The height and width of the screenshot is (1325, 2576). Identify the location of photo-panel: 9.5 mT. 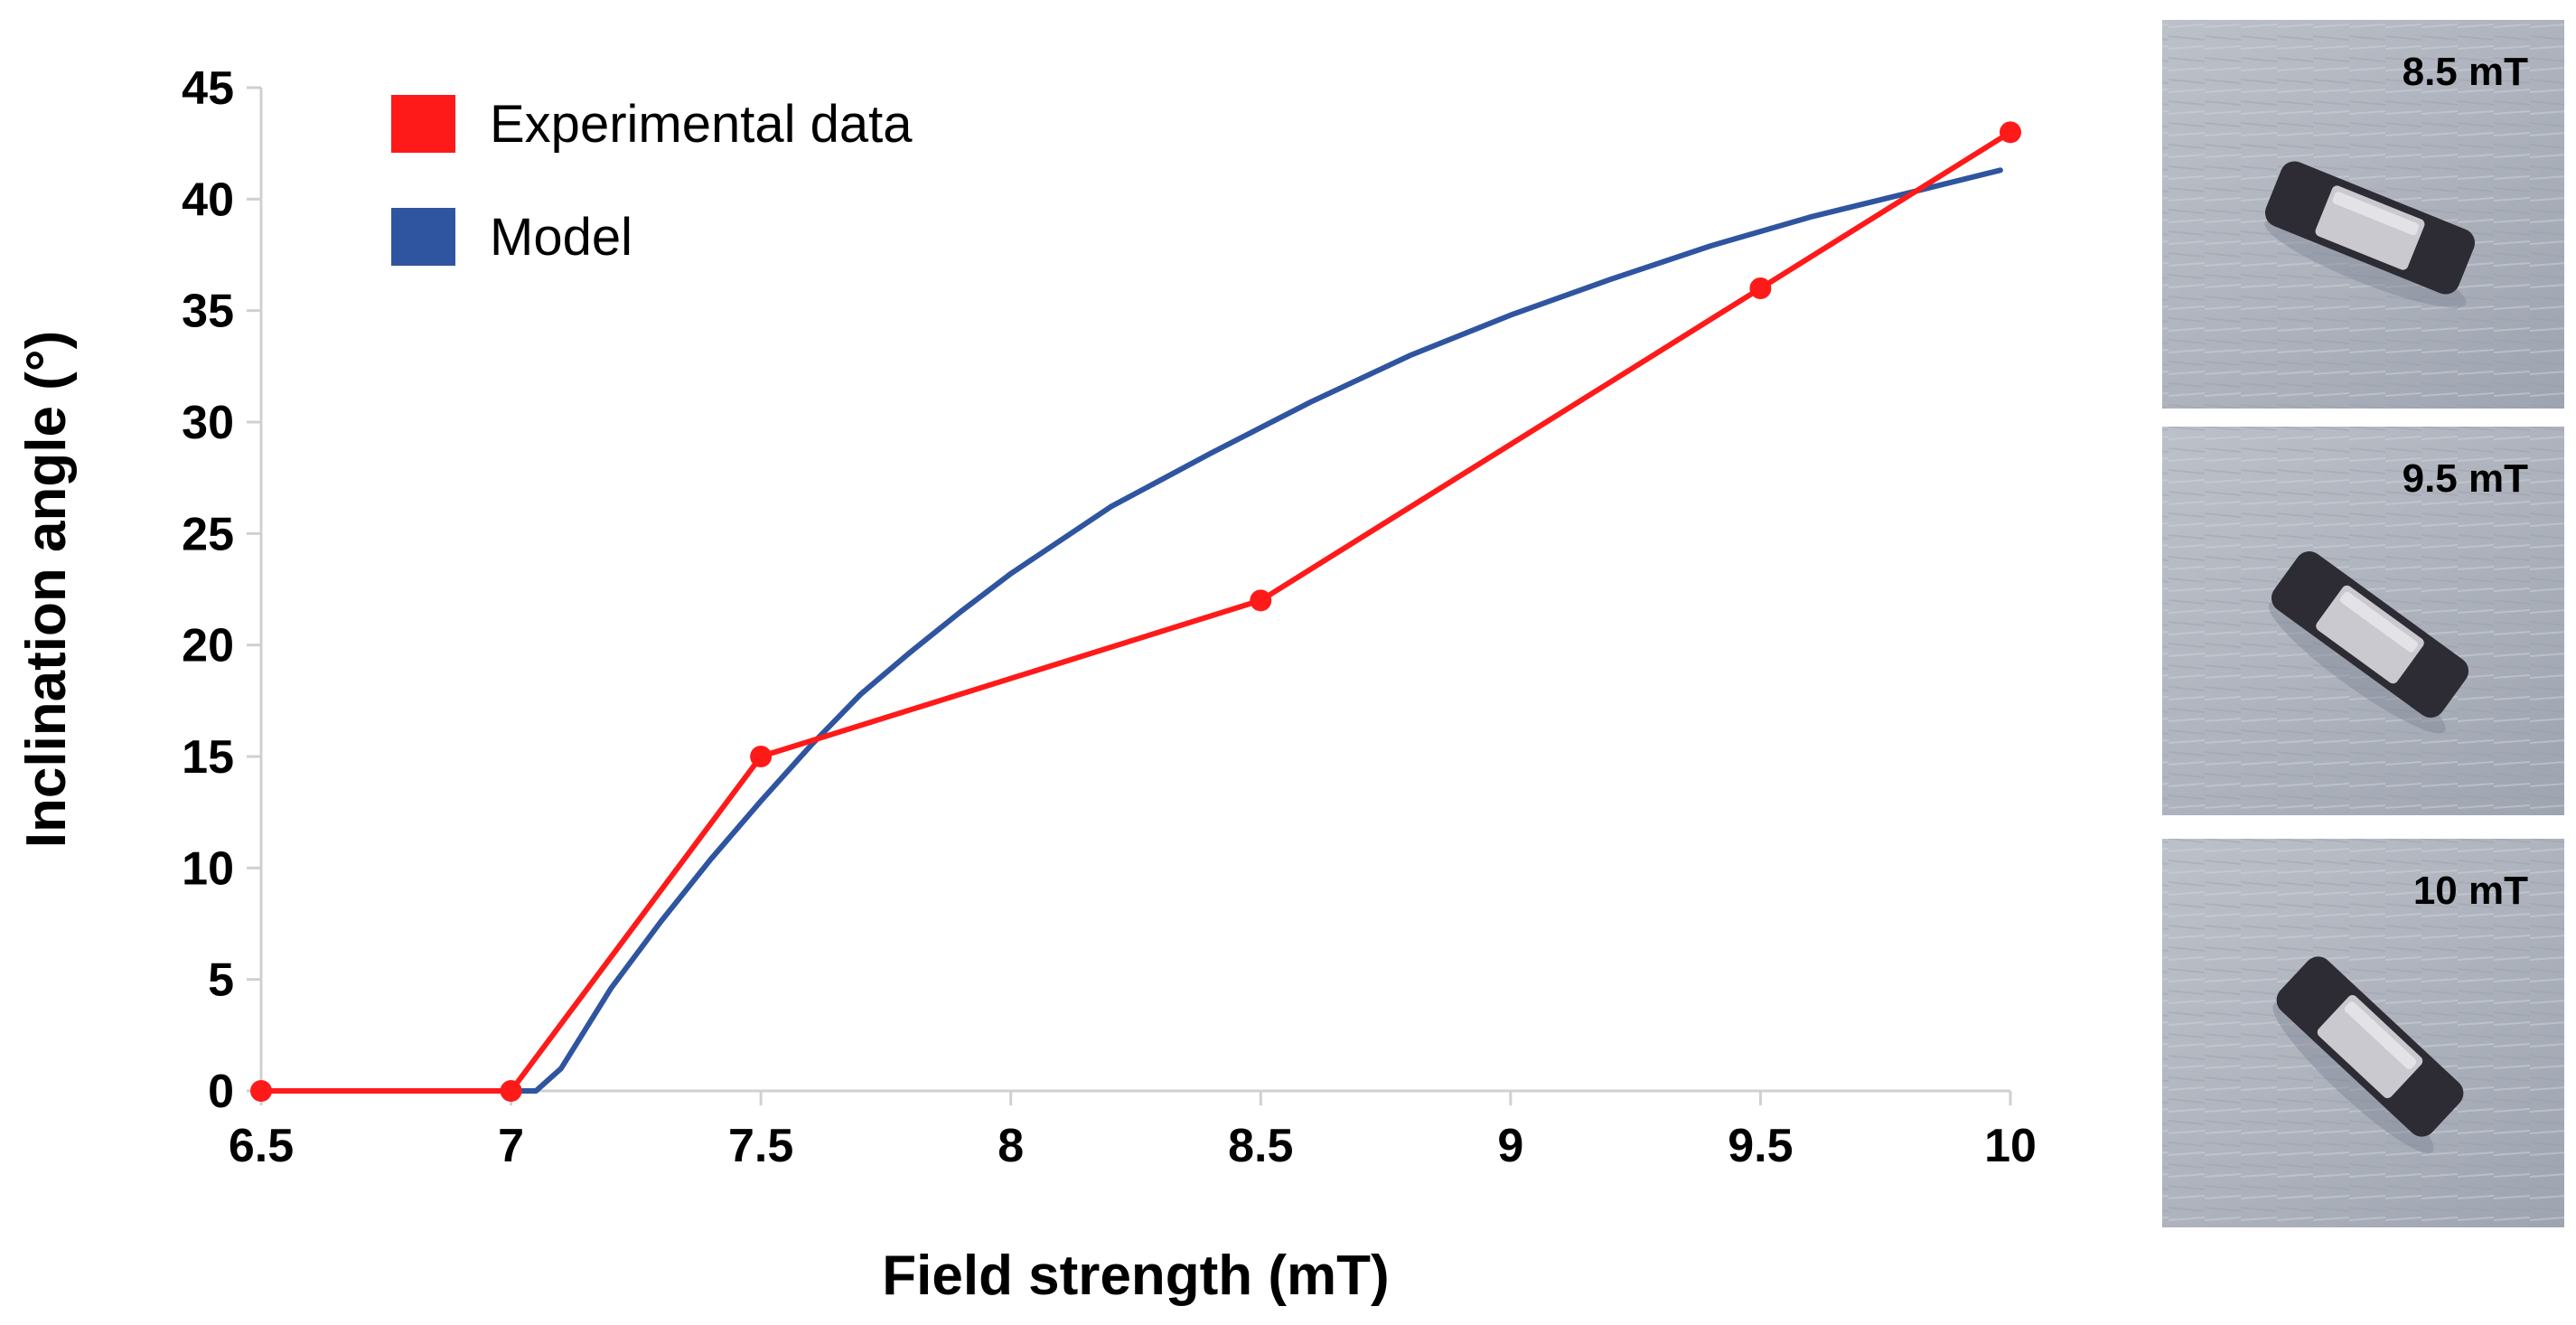
(2363, 621).